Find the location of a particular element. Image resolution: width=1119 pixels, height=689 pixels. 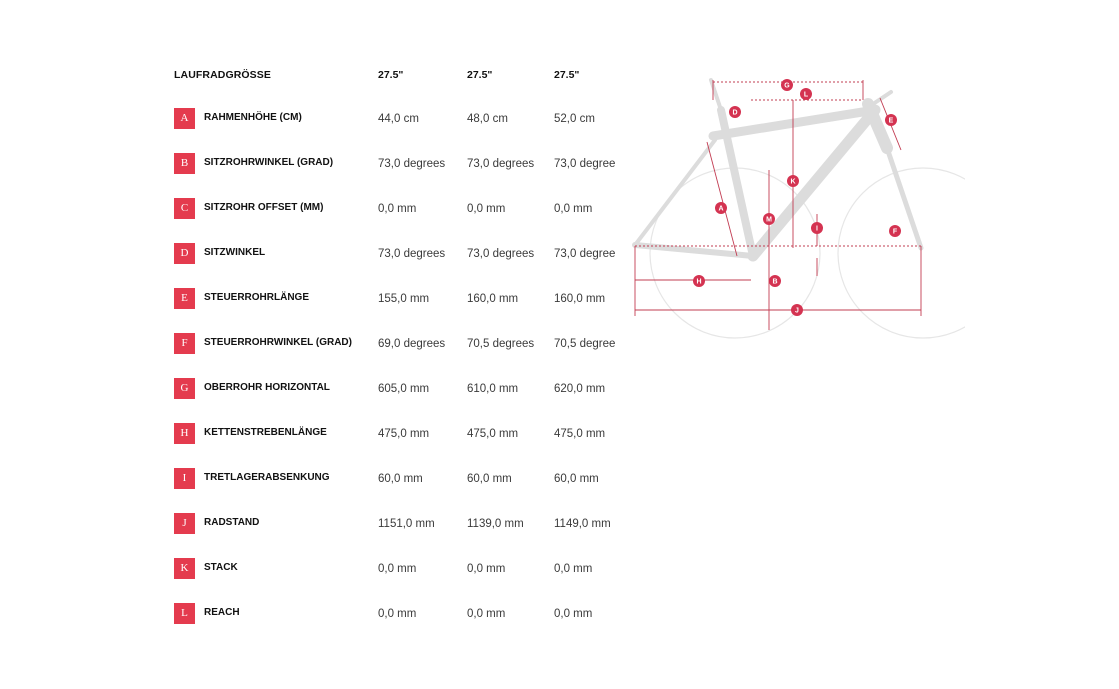

marker-k-icon: K is located at coordinates (793, 181).